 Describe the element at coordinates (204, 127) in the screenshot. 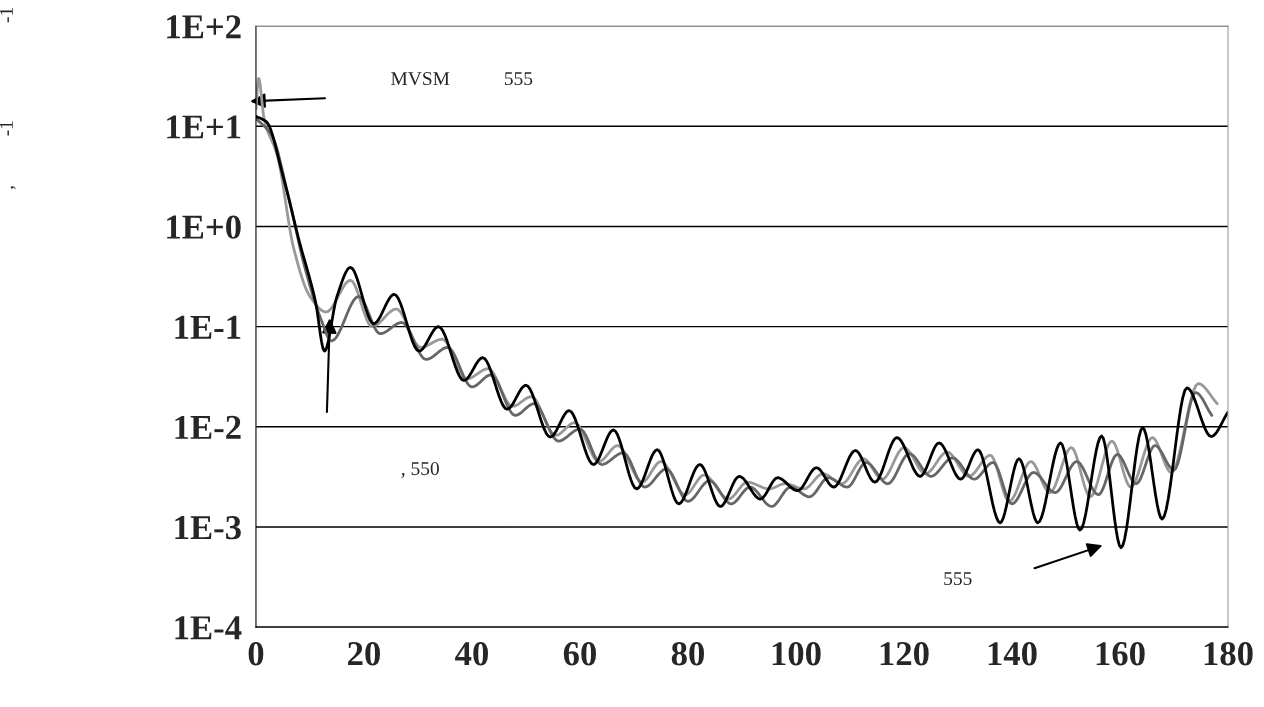

I see `y-tick-label: 1E+1` at that location.